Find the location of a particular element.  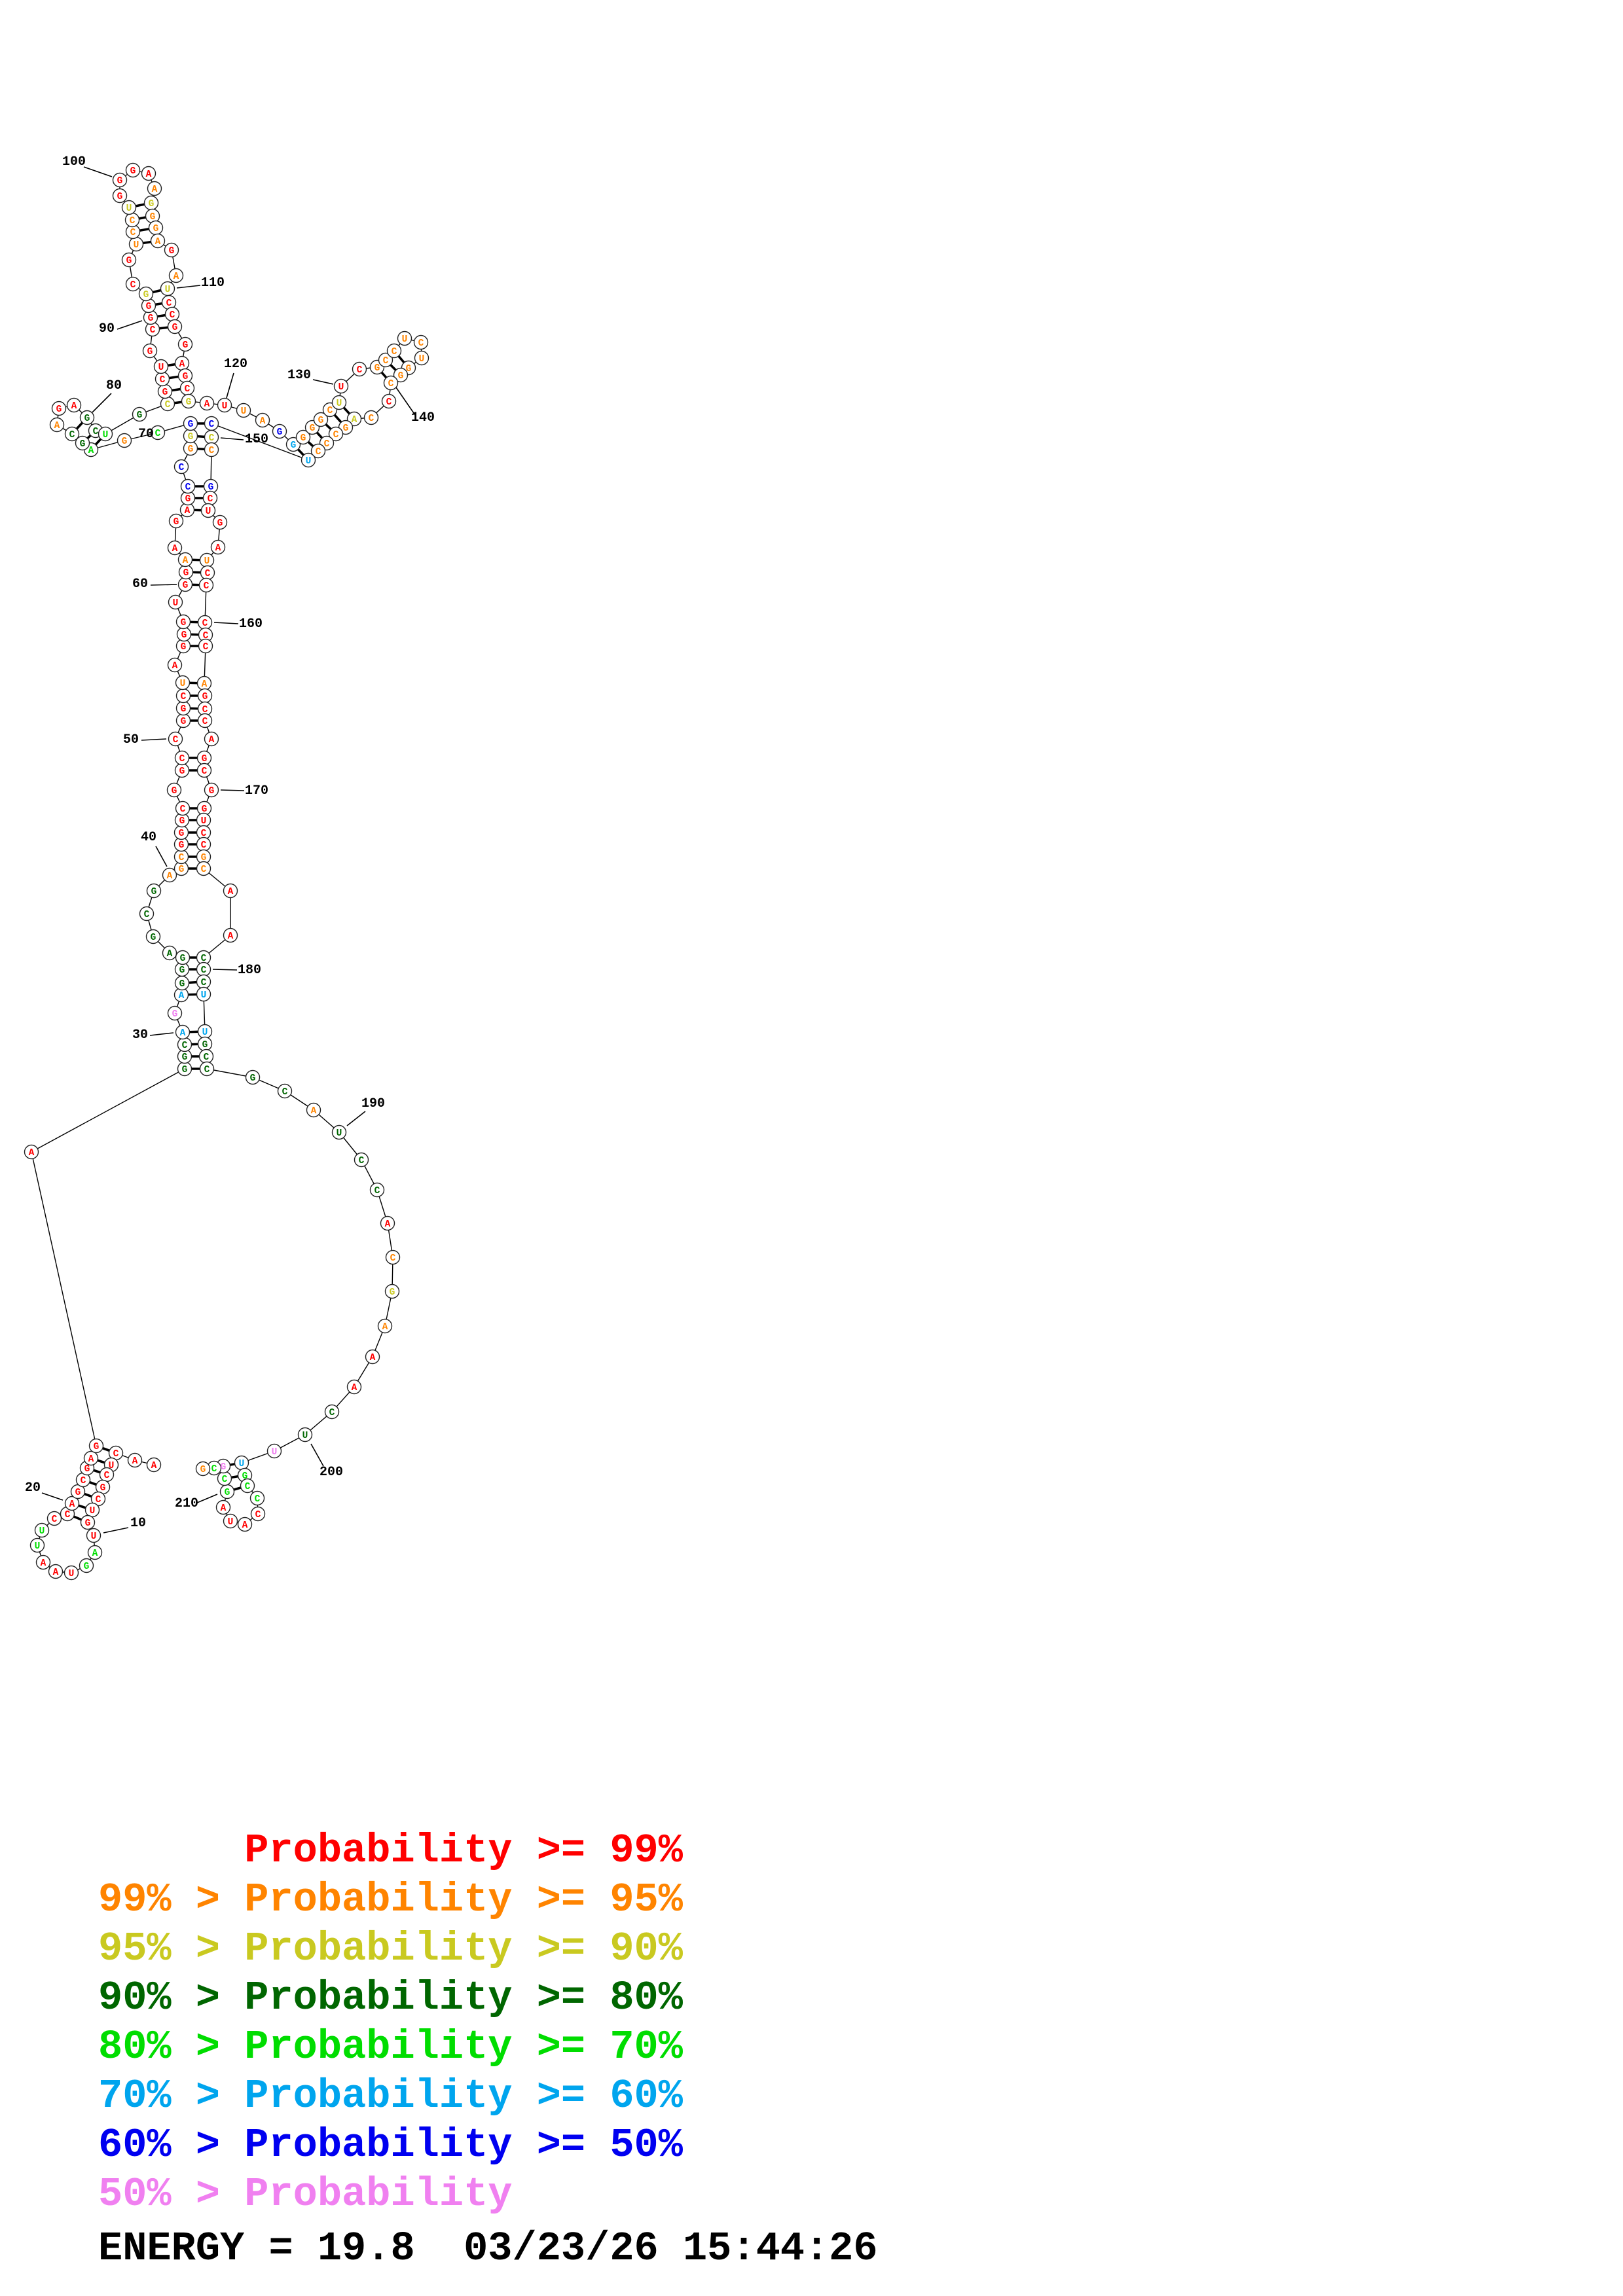

position-label: 160 is located at coordinates (251, 624).